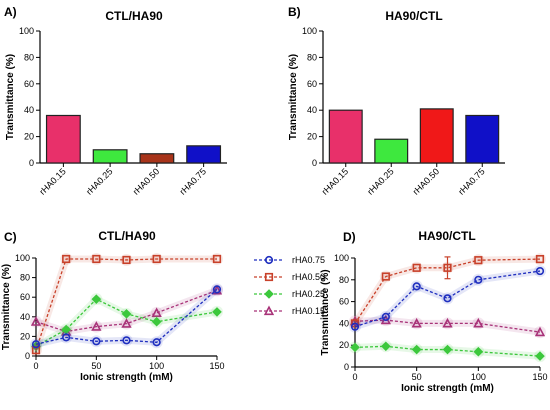  I want to click on legend-label: rHA0.50, so click(308, 277).